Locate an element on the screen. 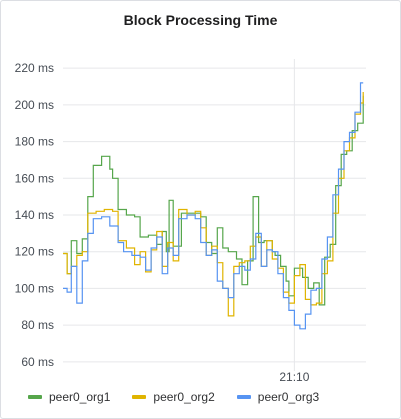  y-tick-label: 180 ms is located at coordinates (34, 142).